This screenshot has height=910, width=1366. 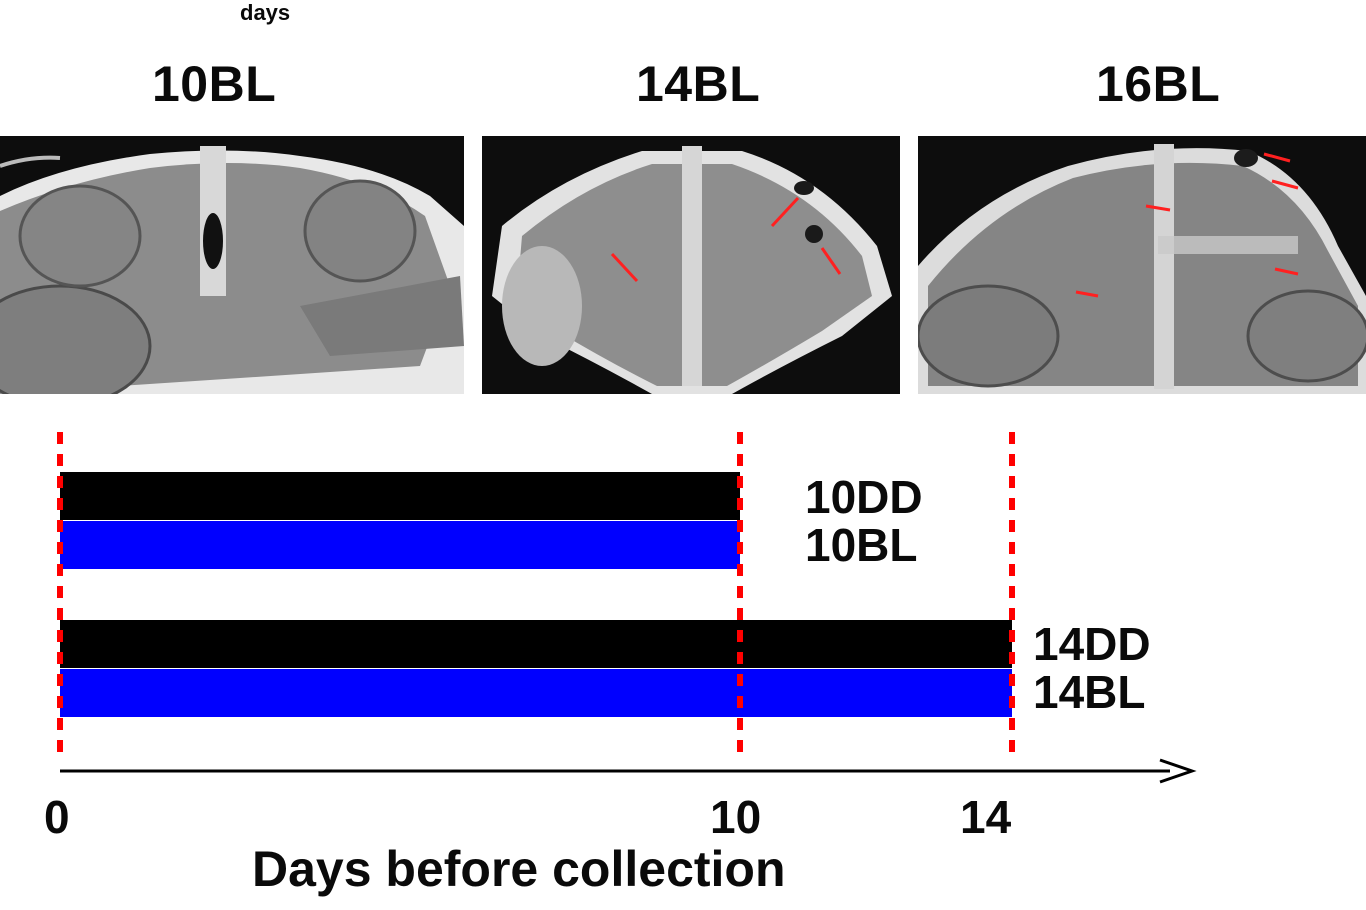 I want to click on x-axis-title: Days before collection, so click(x=519, y=869).